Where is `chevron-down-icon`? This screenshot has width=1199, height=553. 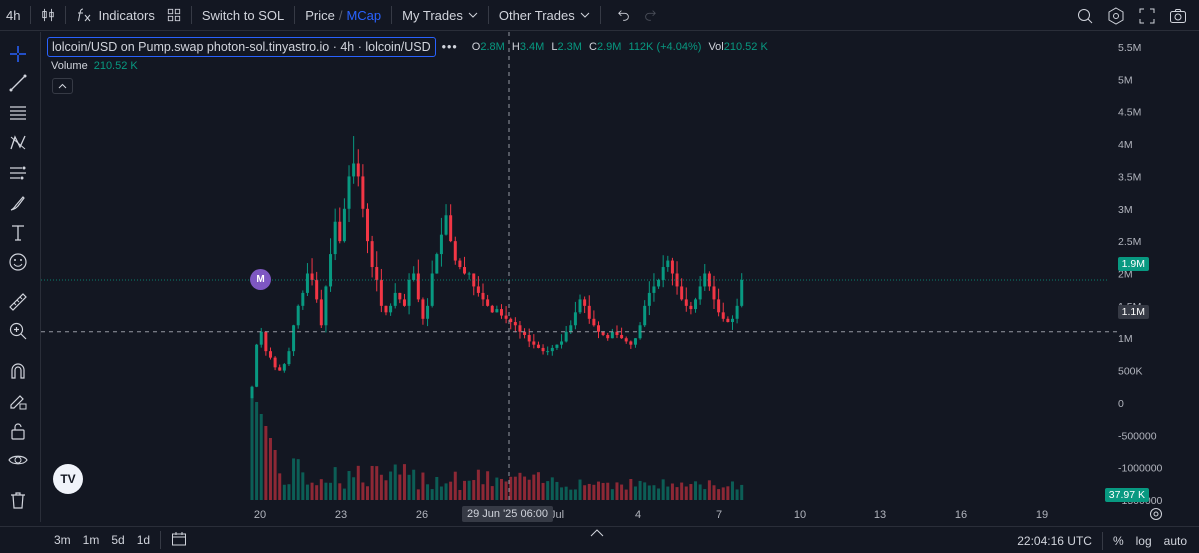 chevron-down-icon is located at coordinates (585, 15).